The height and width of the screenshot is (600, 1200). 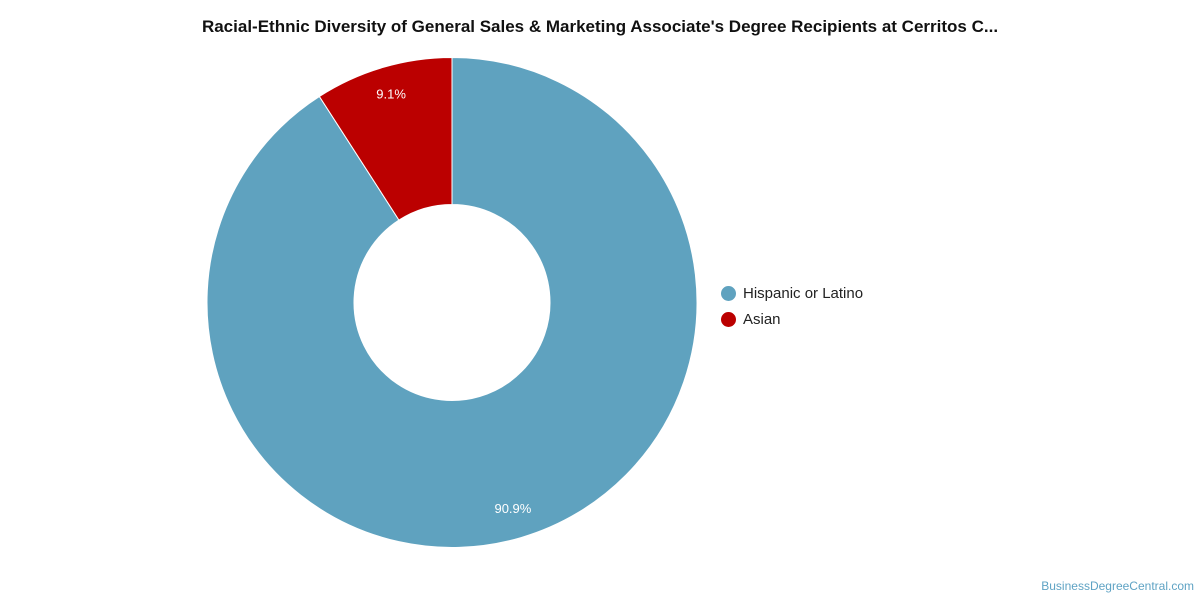 I want to click on slice-label-hispanic-or-latino: 90.9%, so click(x=512, y=508).